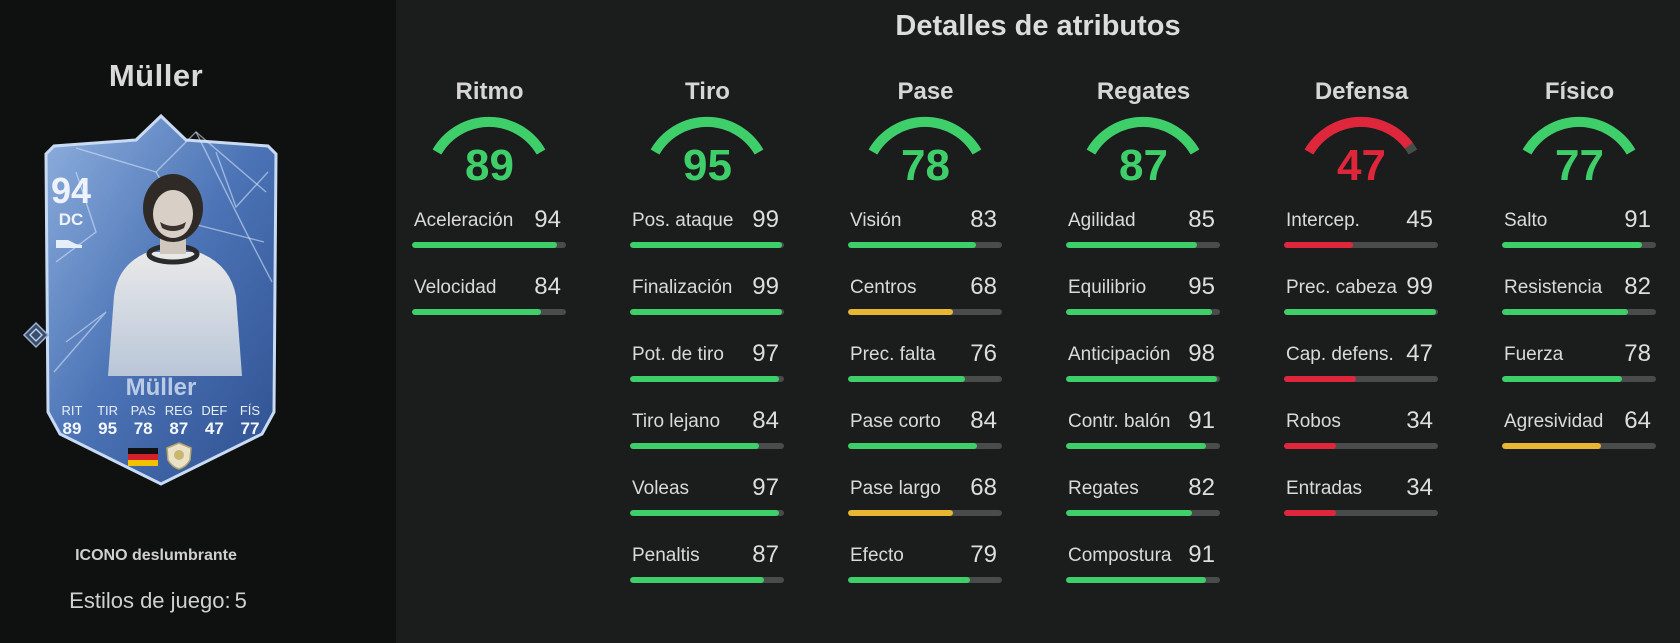  What do you see at coordinates (214, 428) in the screenshot?
I see `card-value-def: 47` at bounding box center [214, 428].